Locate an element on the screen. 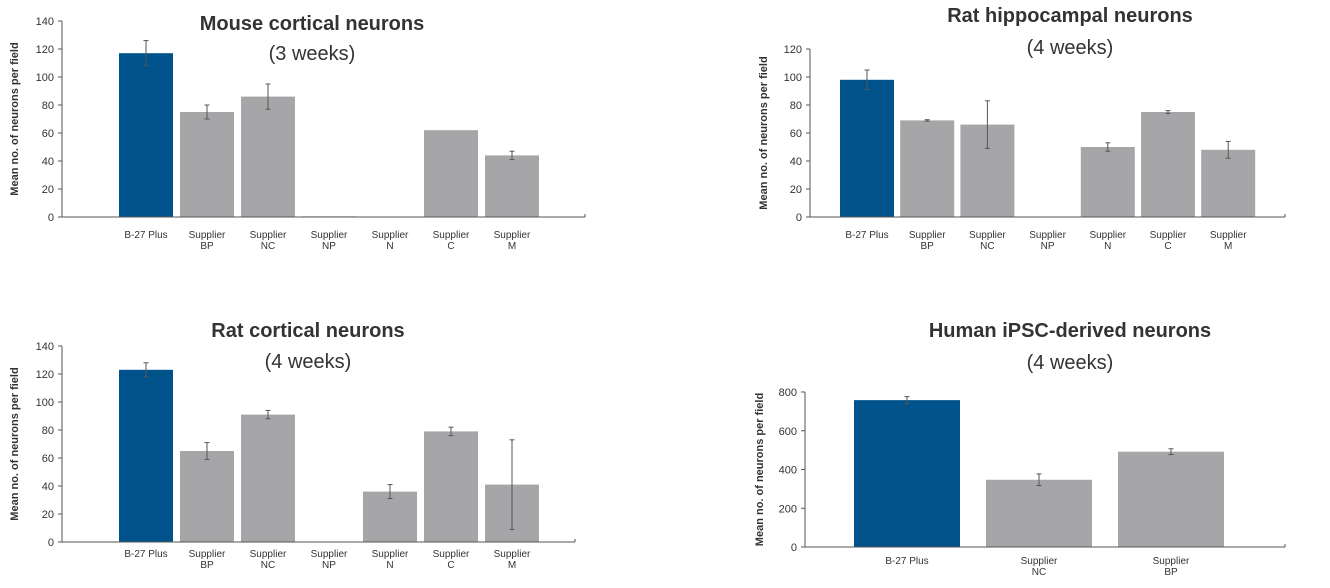  x-tick-label: C is located at coordinates (450, 565).